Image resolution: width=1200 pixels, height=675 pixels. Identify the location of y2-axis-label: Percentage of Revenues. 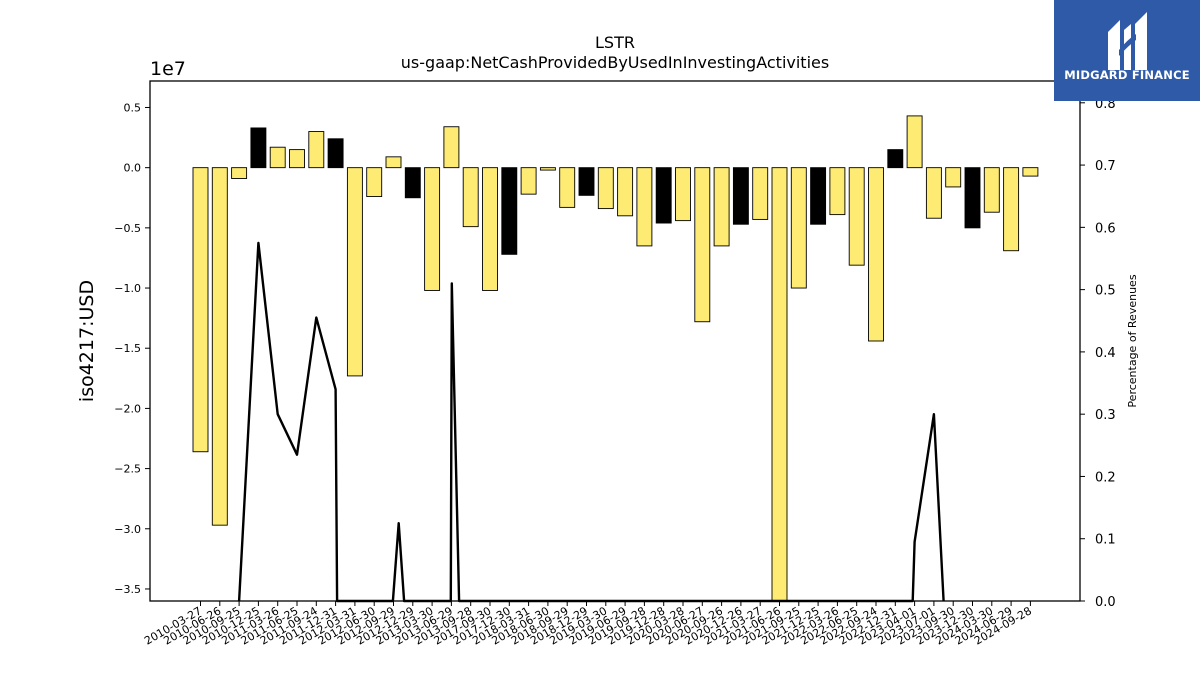
(1132, 340).